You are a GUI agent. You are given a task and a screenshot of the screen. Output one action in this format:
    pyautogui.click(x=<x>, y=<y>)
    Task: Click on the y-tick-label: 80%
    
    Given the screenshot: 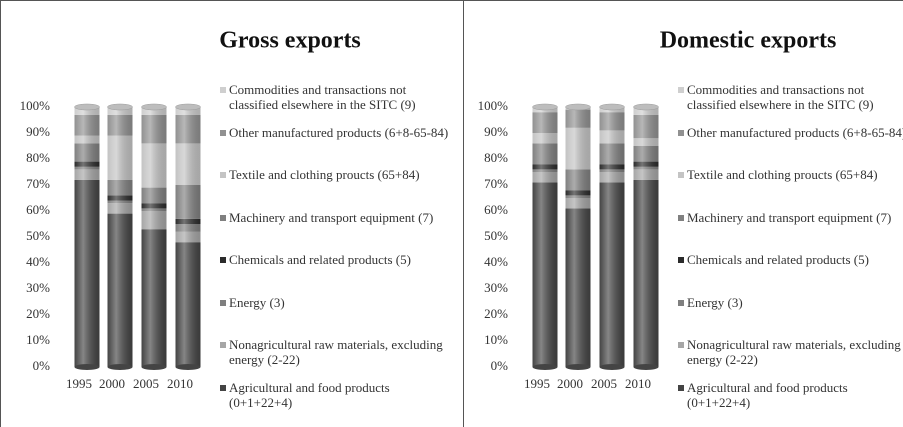 What is the action you would take?
    pyautogui.click(x=496, y=157)
    